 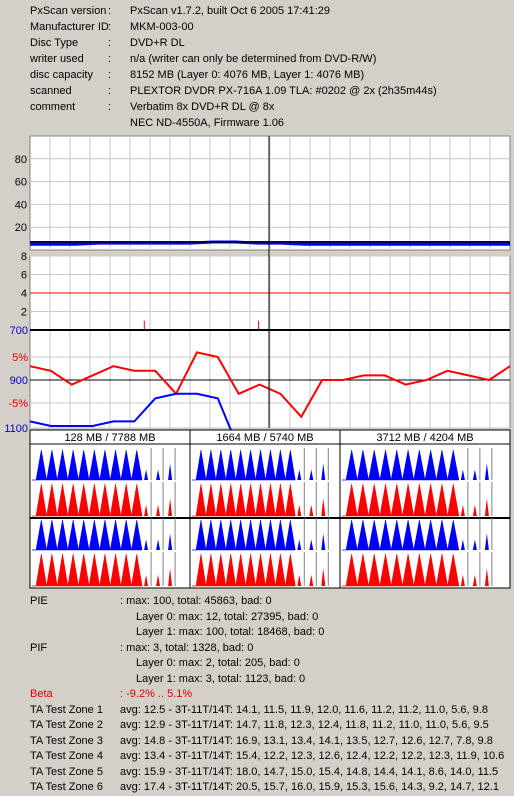 I want to click on ta-zone-label: TA Test Zone 3, so click(x=66, y=740).